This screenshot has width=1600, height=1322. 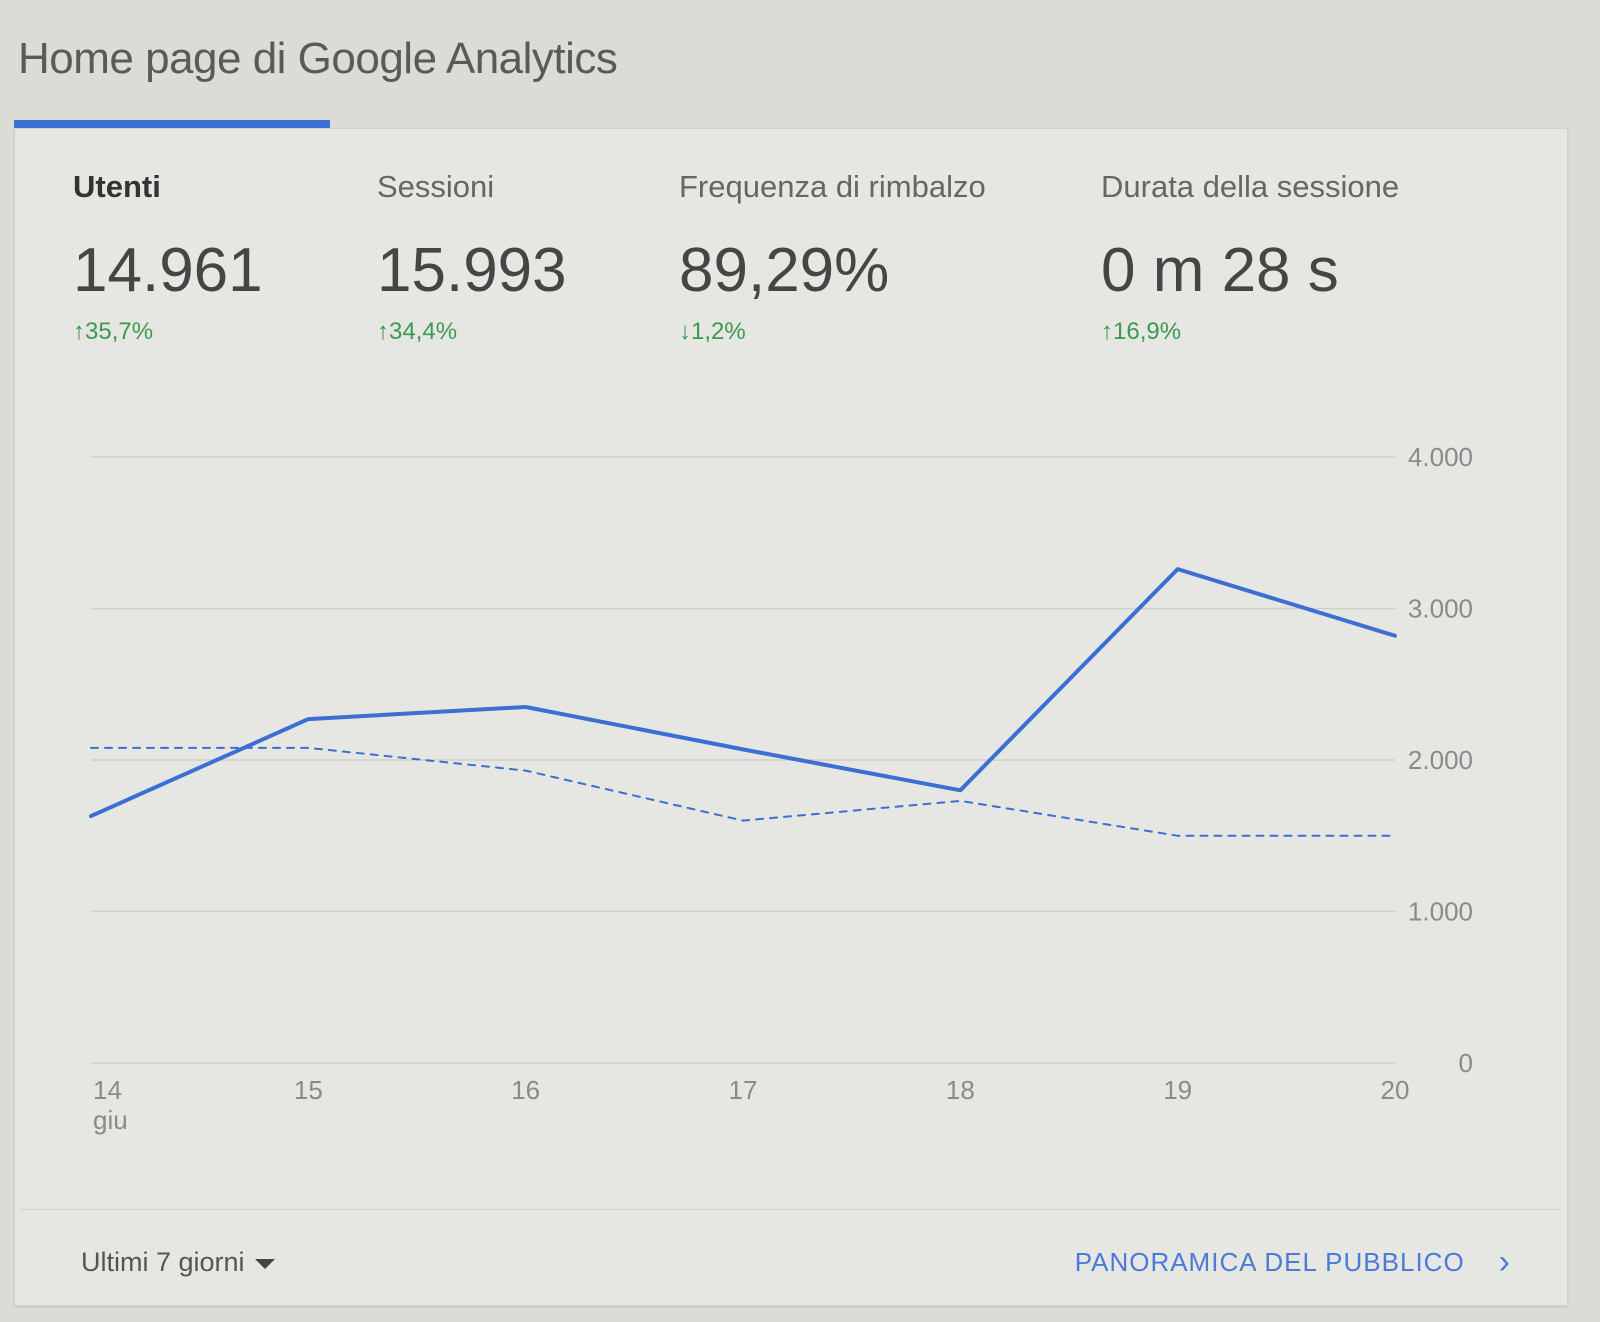 I want to click on x-tick-label: 20, so click(x=1395, y=1090).